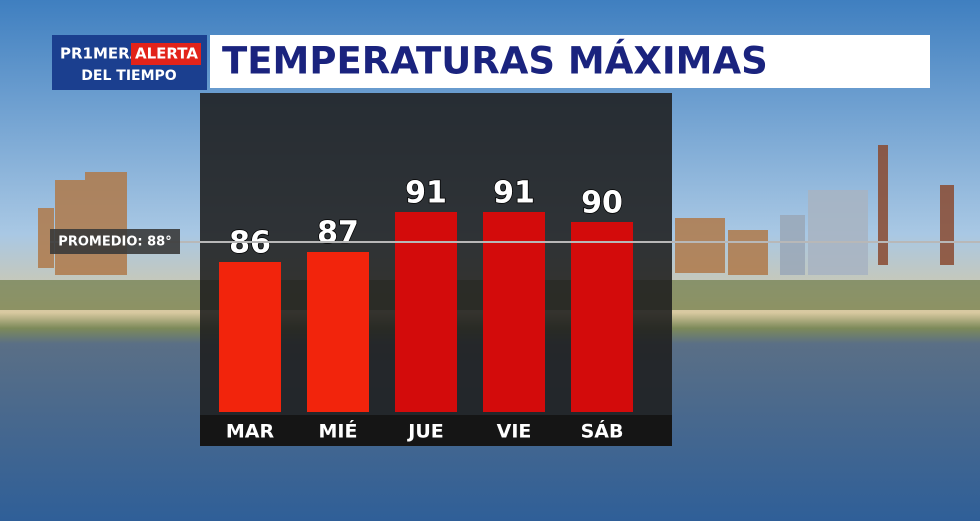 This screenshot has width=980, height=521. I want to click on chart-title: TEMPERATURAS MÁXIMAS, so click(495, 61).